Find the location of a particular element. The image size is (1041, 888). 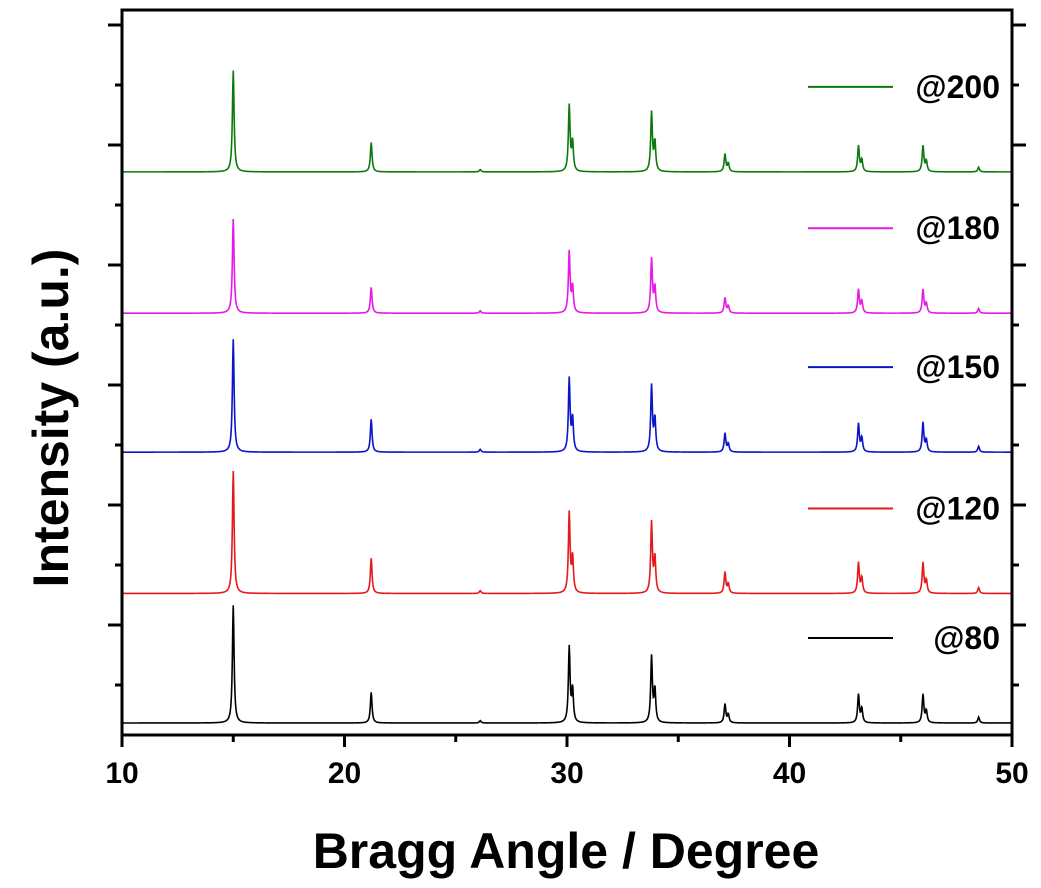

legend: @80 @120 @150 @180 @200 is located at coordinates (904, 362).